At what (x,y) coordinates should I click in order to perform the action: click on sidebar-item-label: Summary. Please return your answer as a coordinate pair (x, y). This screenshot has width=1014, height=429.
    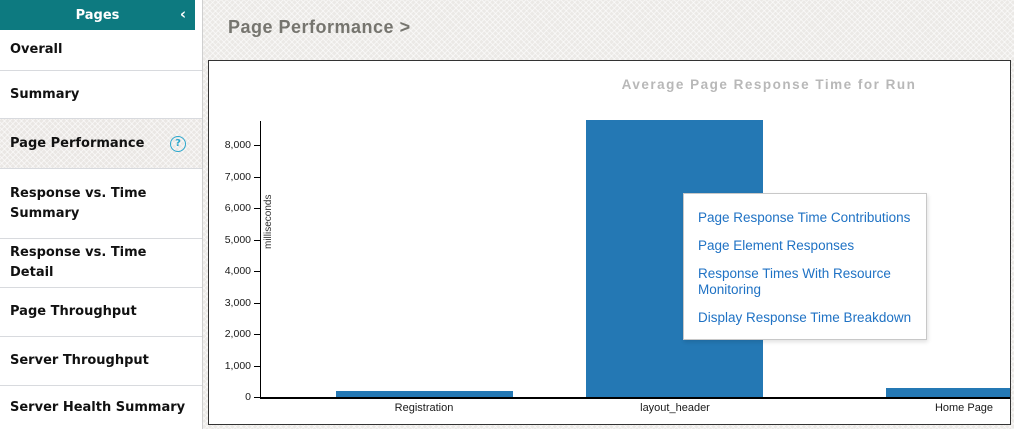
    Looking at the image, I should click on (45, 94).